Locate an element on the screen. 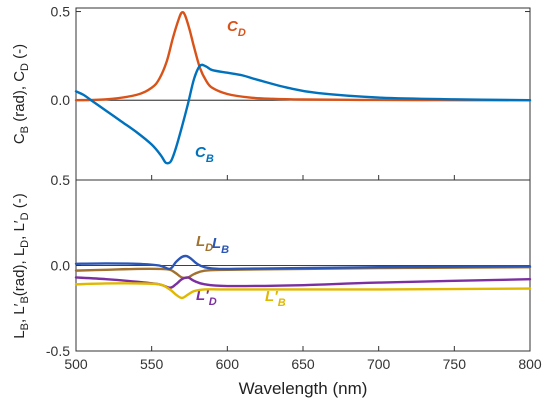 This screenshot has height=407, width=550. xtick-label: 600 is located at coordinates (228, 364).